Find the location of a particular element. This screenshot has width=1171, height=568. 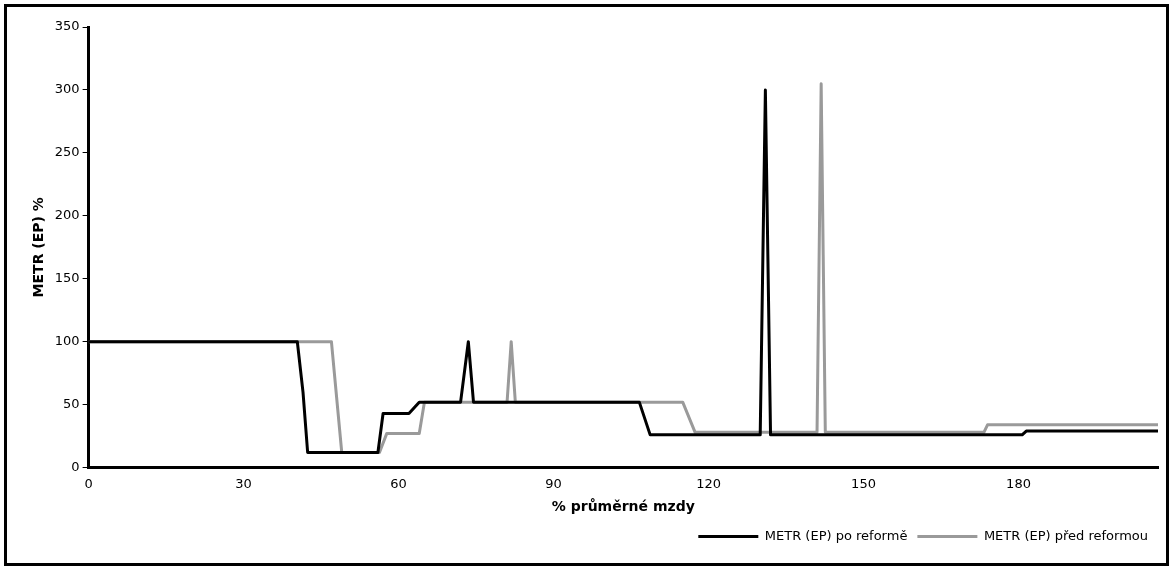

x-axis-title: % průměrné mzdy is located at coordinates (623, 506).